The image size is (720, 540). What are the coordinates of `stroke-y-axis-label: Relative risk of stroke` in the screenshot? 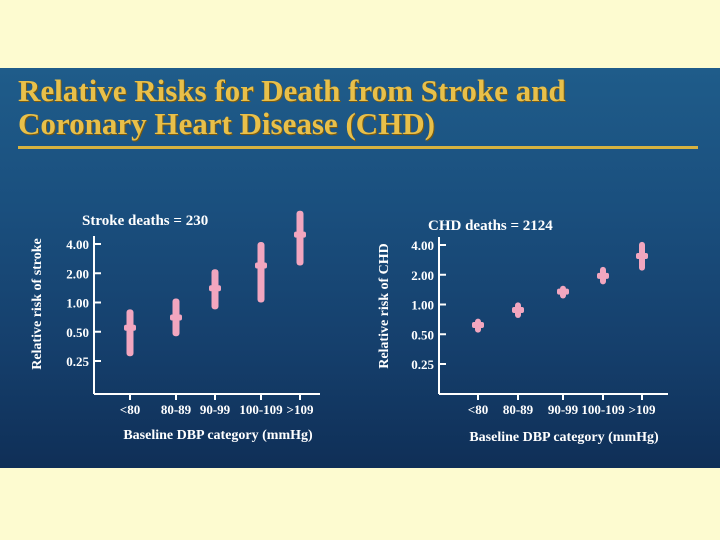 It's located at (37, 304).